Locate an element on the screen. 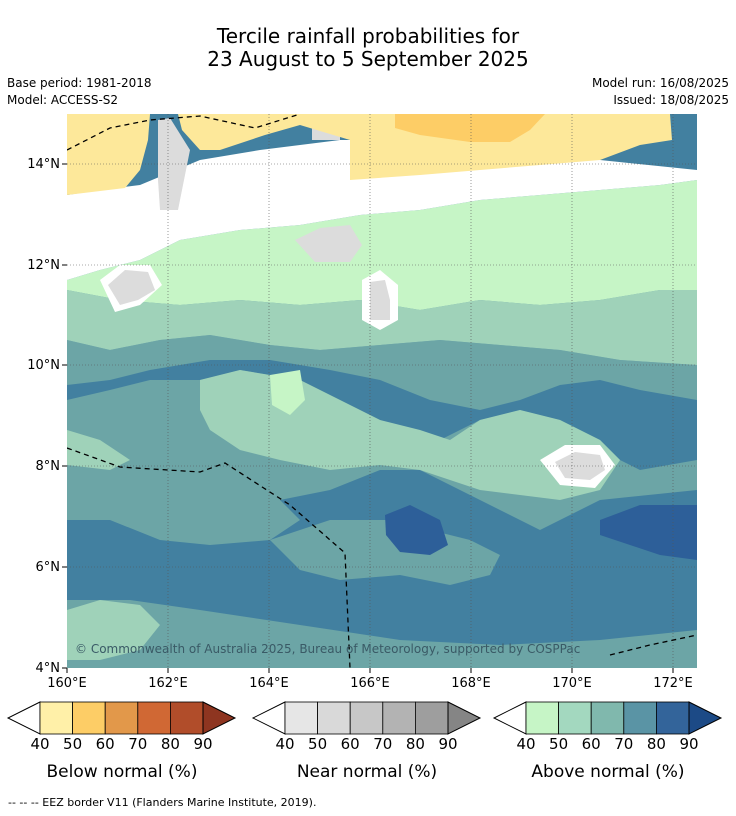 The height and width of the screenshot is (816, 736). base-period: Base period: 1981-2018 is located at coordinates (79, 83).